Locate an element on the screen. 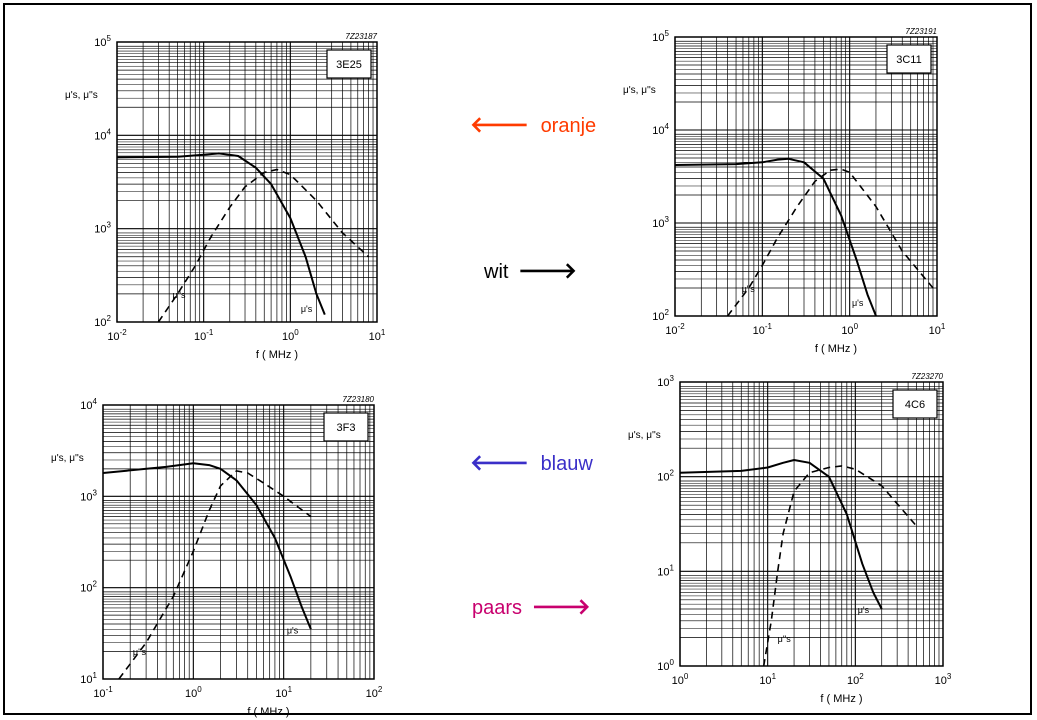 This screenshot has height=720, width=1037. material-title: 4C6 is located at coordinates (915, 405).